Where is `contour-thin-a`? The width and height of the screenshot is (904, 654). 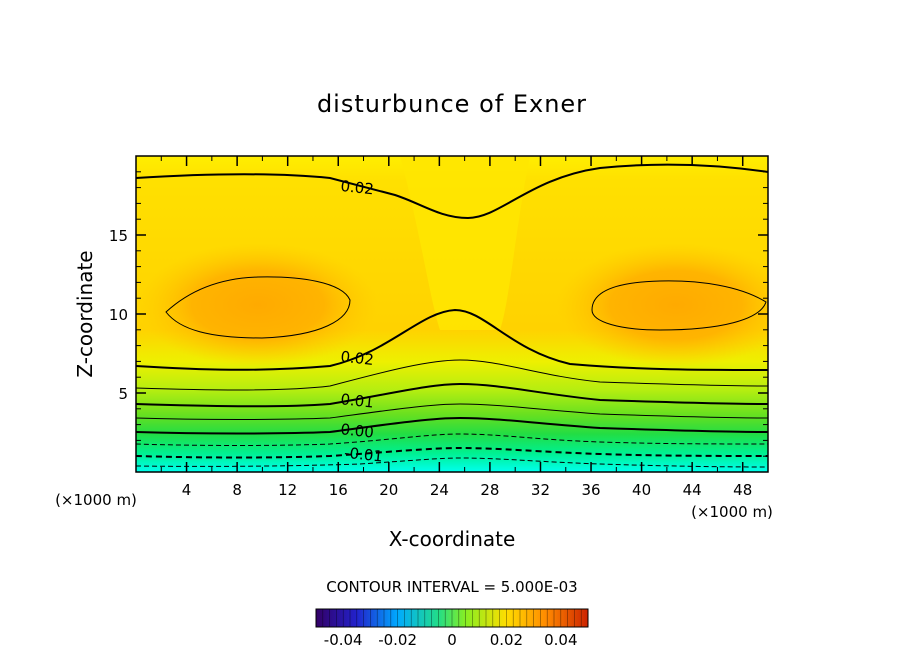 contour-thin-a is located at coordinates (452, 375).